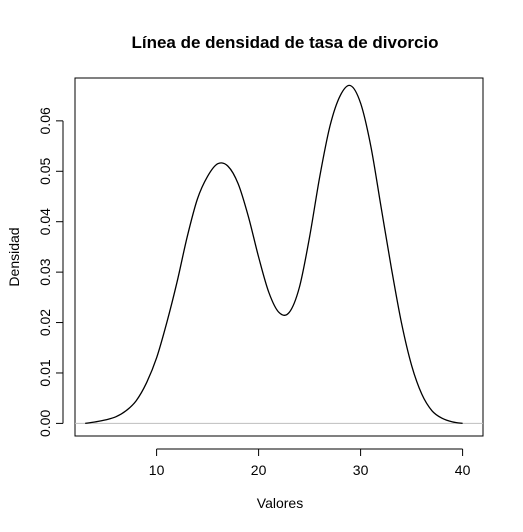 The image size is (523, 532). What do you see at coordinates (45, 221) in the screenshot?
I see `y-tick-label: 0.04` at bounding box center [45, 221].